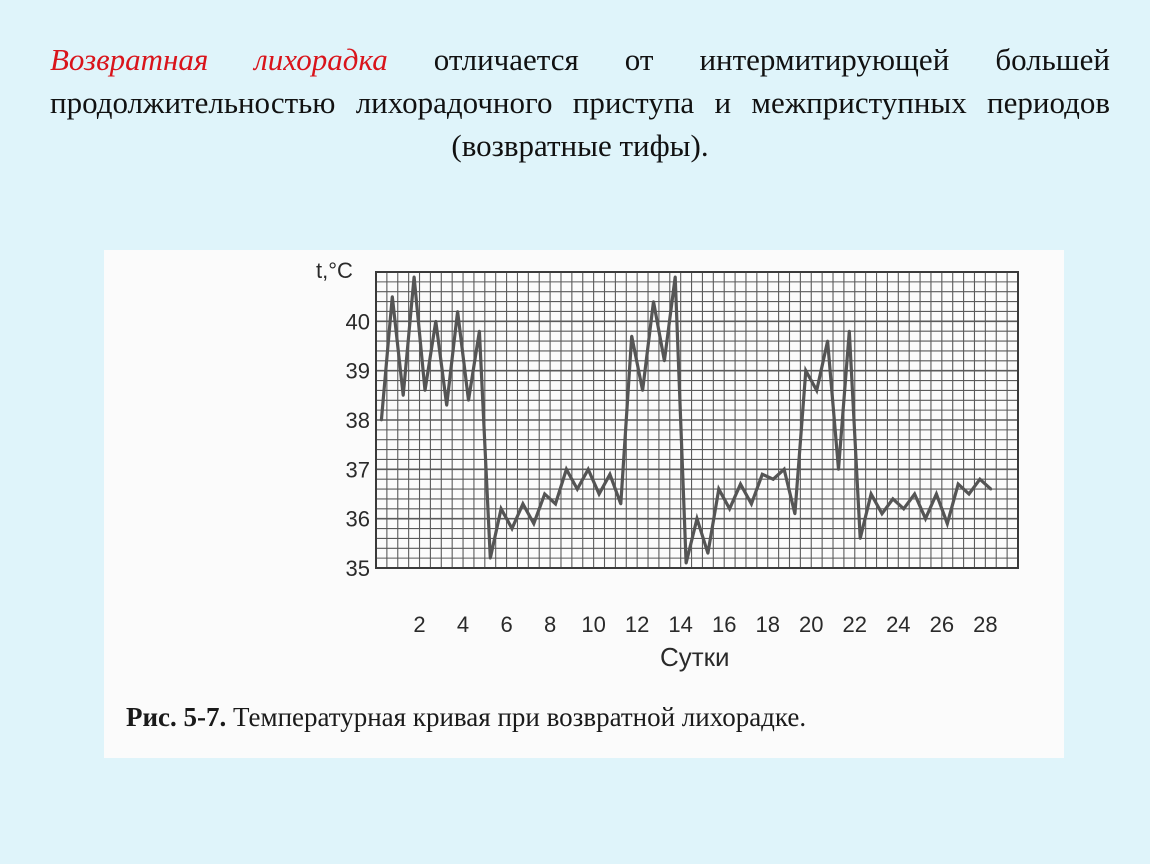 This screenshot has height=864, width=1150. What do you see at coordinates (358, 321) in the screenshot?
I see `y-tick-label: 40` at bounding box center [358, 321].